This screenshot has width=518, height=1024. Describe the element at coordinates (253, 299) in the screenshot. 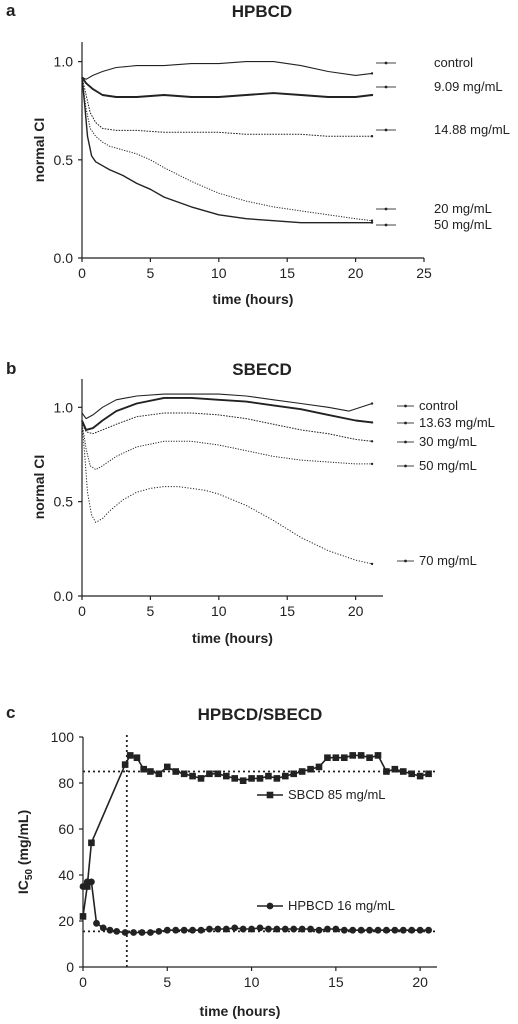

I see `x-axis-title: time (hours)` at that location.